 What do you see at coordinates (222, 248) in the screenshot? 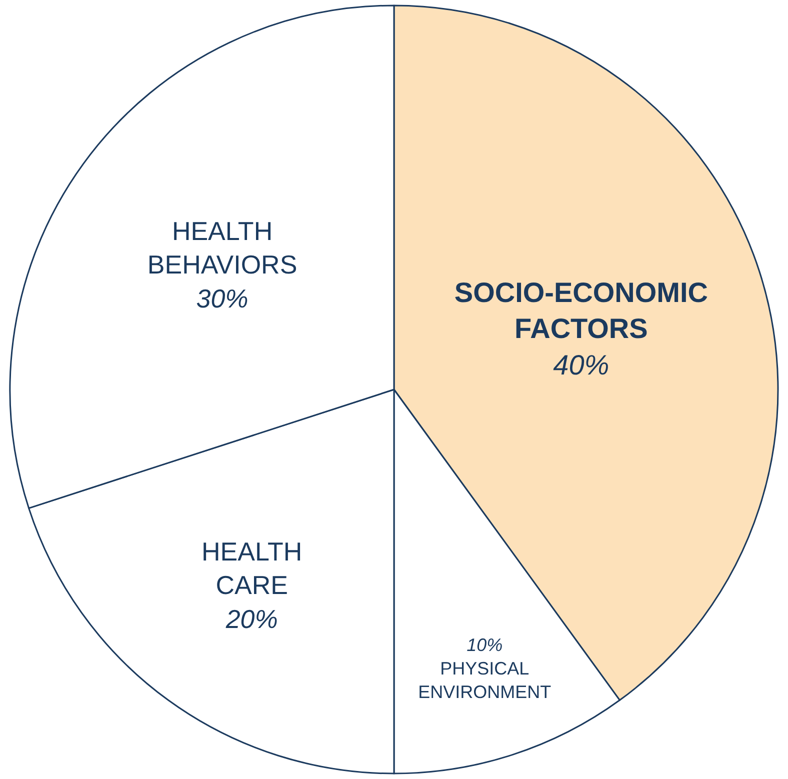
I see `slice-label: HEALTH BEHAVIORS` at bounding box center [222, 248].